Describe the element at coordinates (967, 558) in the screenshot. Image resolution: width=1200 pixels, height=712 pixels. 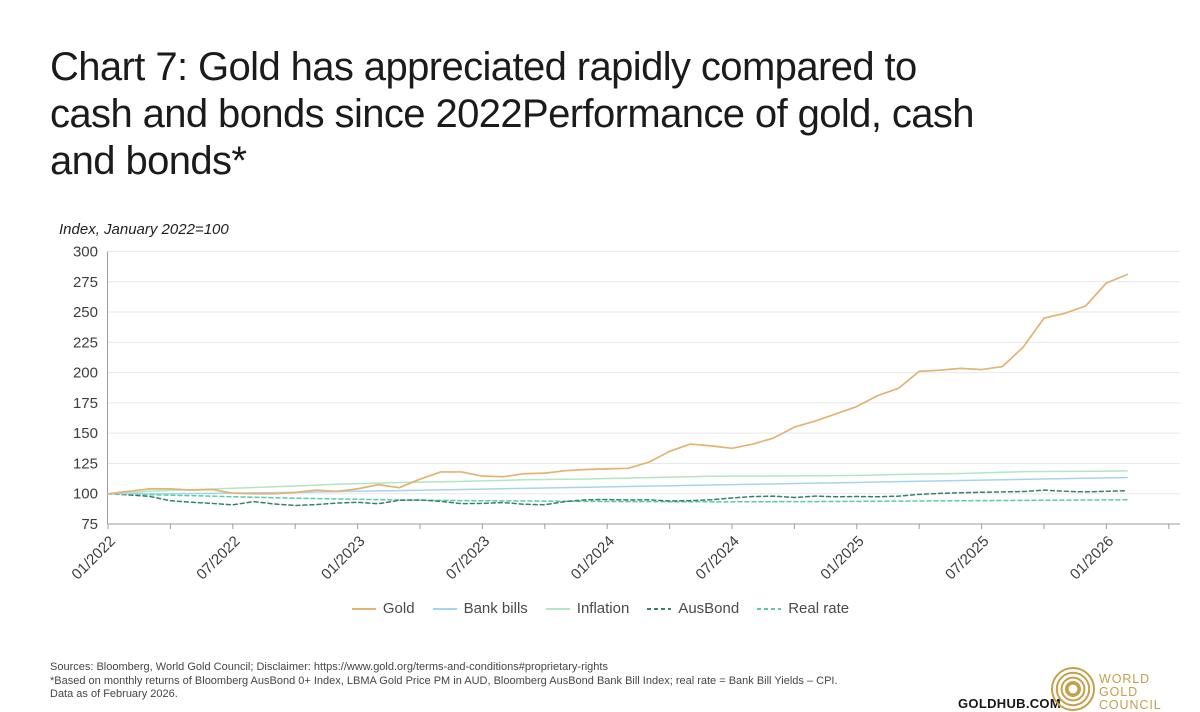
I see `x-tick-label-07-2025: 07/2025` at that location.